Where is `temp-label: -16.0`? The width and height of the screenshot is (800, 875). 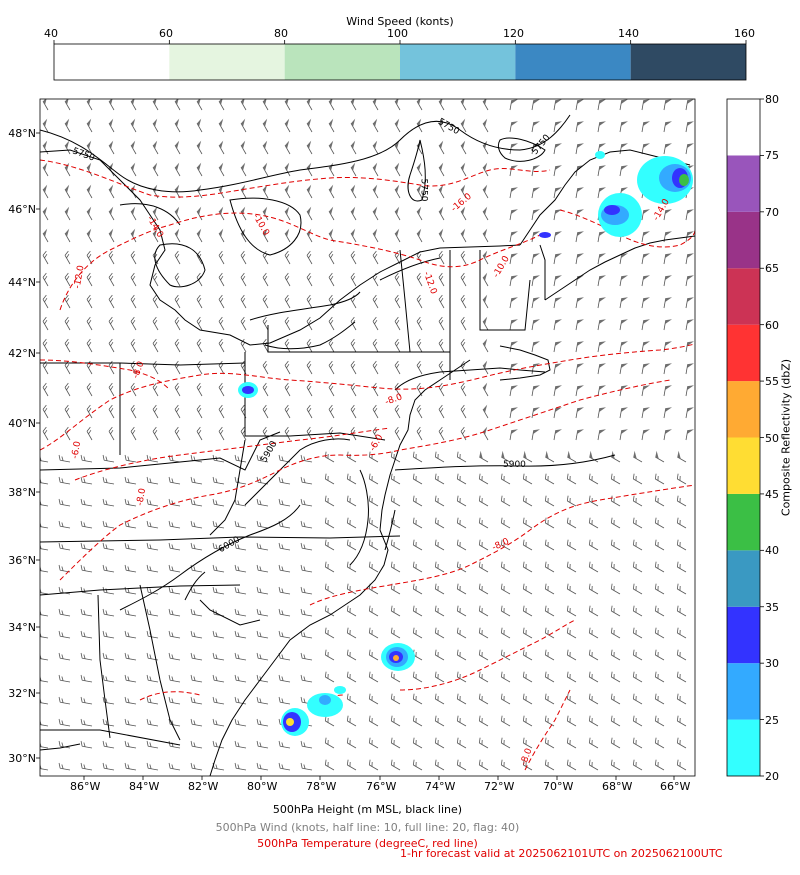 temp-label: -16.0 is located at coordinates (461, 203).